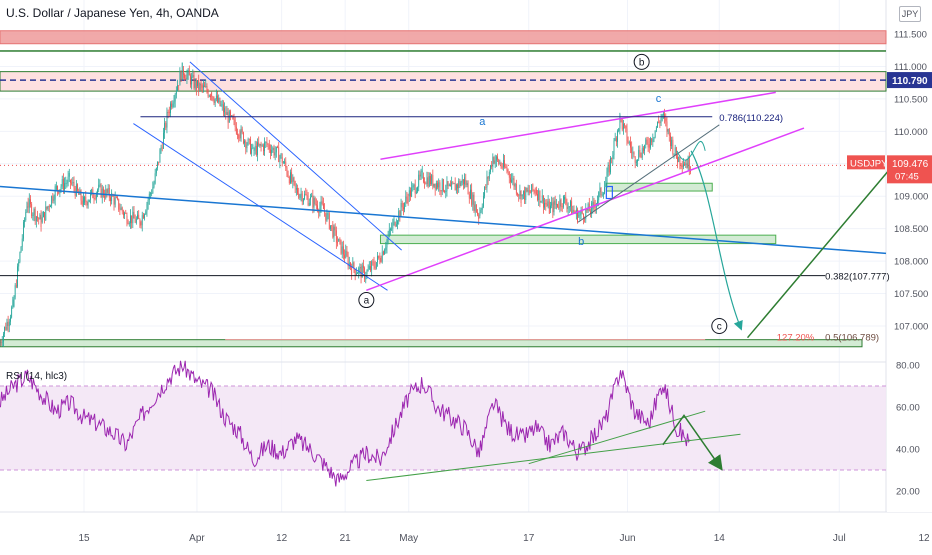 The image size is (932, 555). I want to click on time-axis: 15Apr1221May17Jun14Jul1221, so click(505, 538).